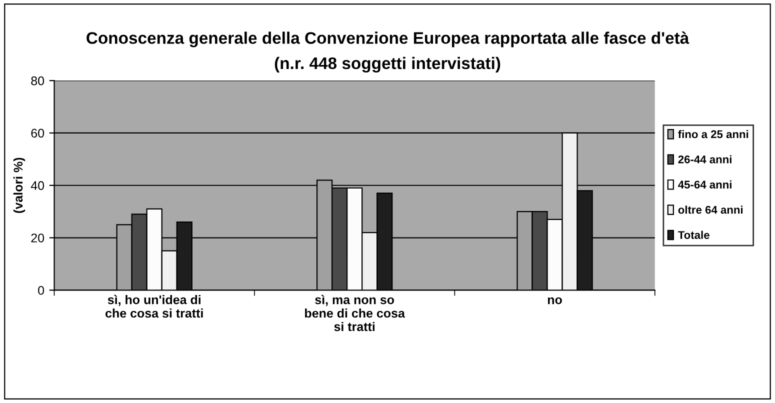  I want to click on x-tick-label: no, so click(555, 300).